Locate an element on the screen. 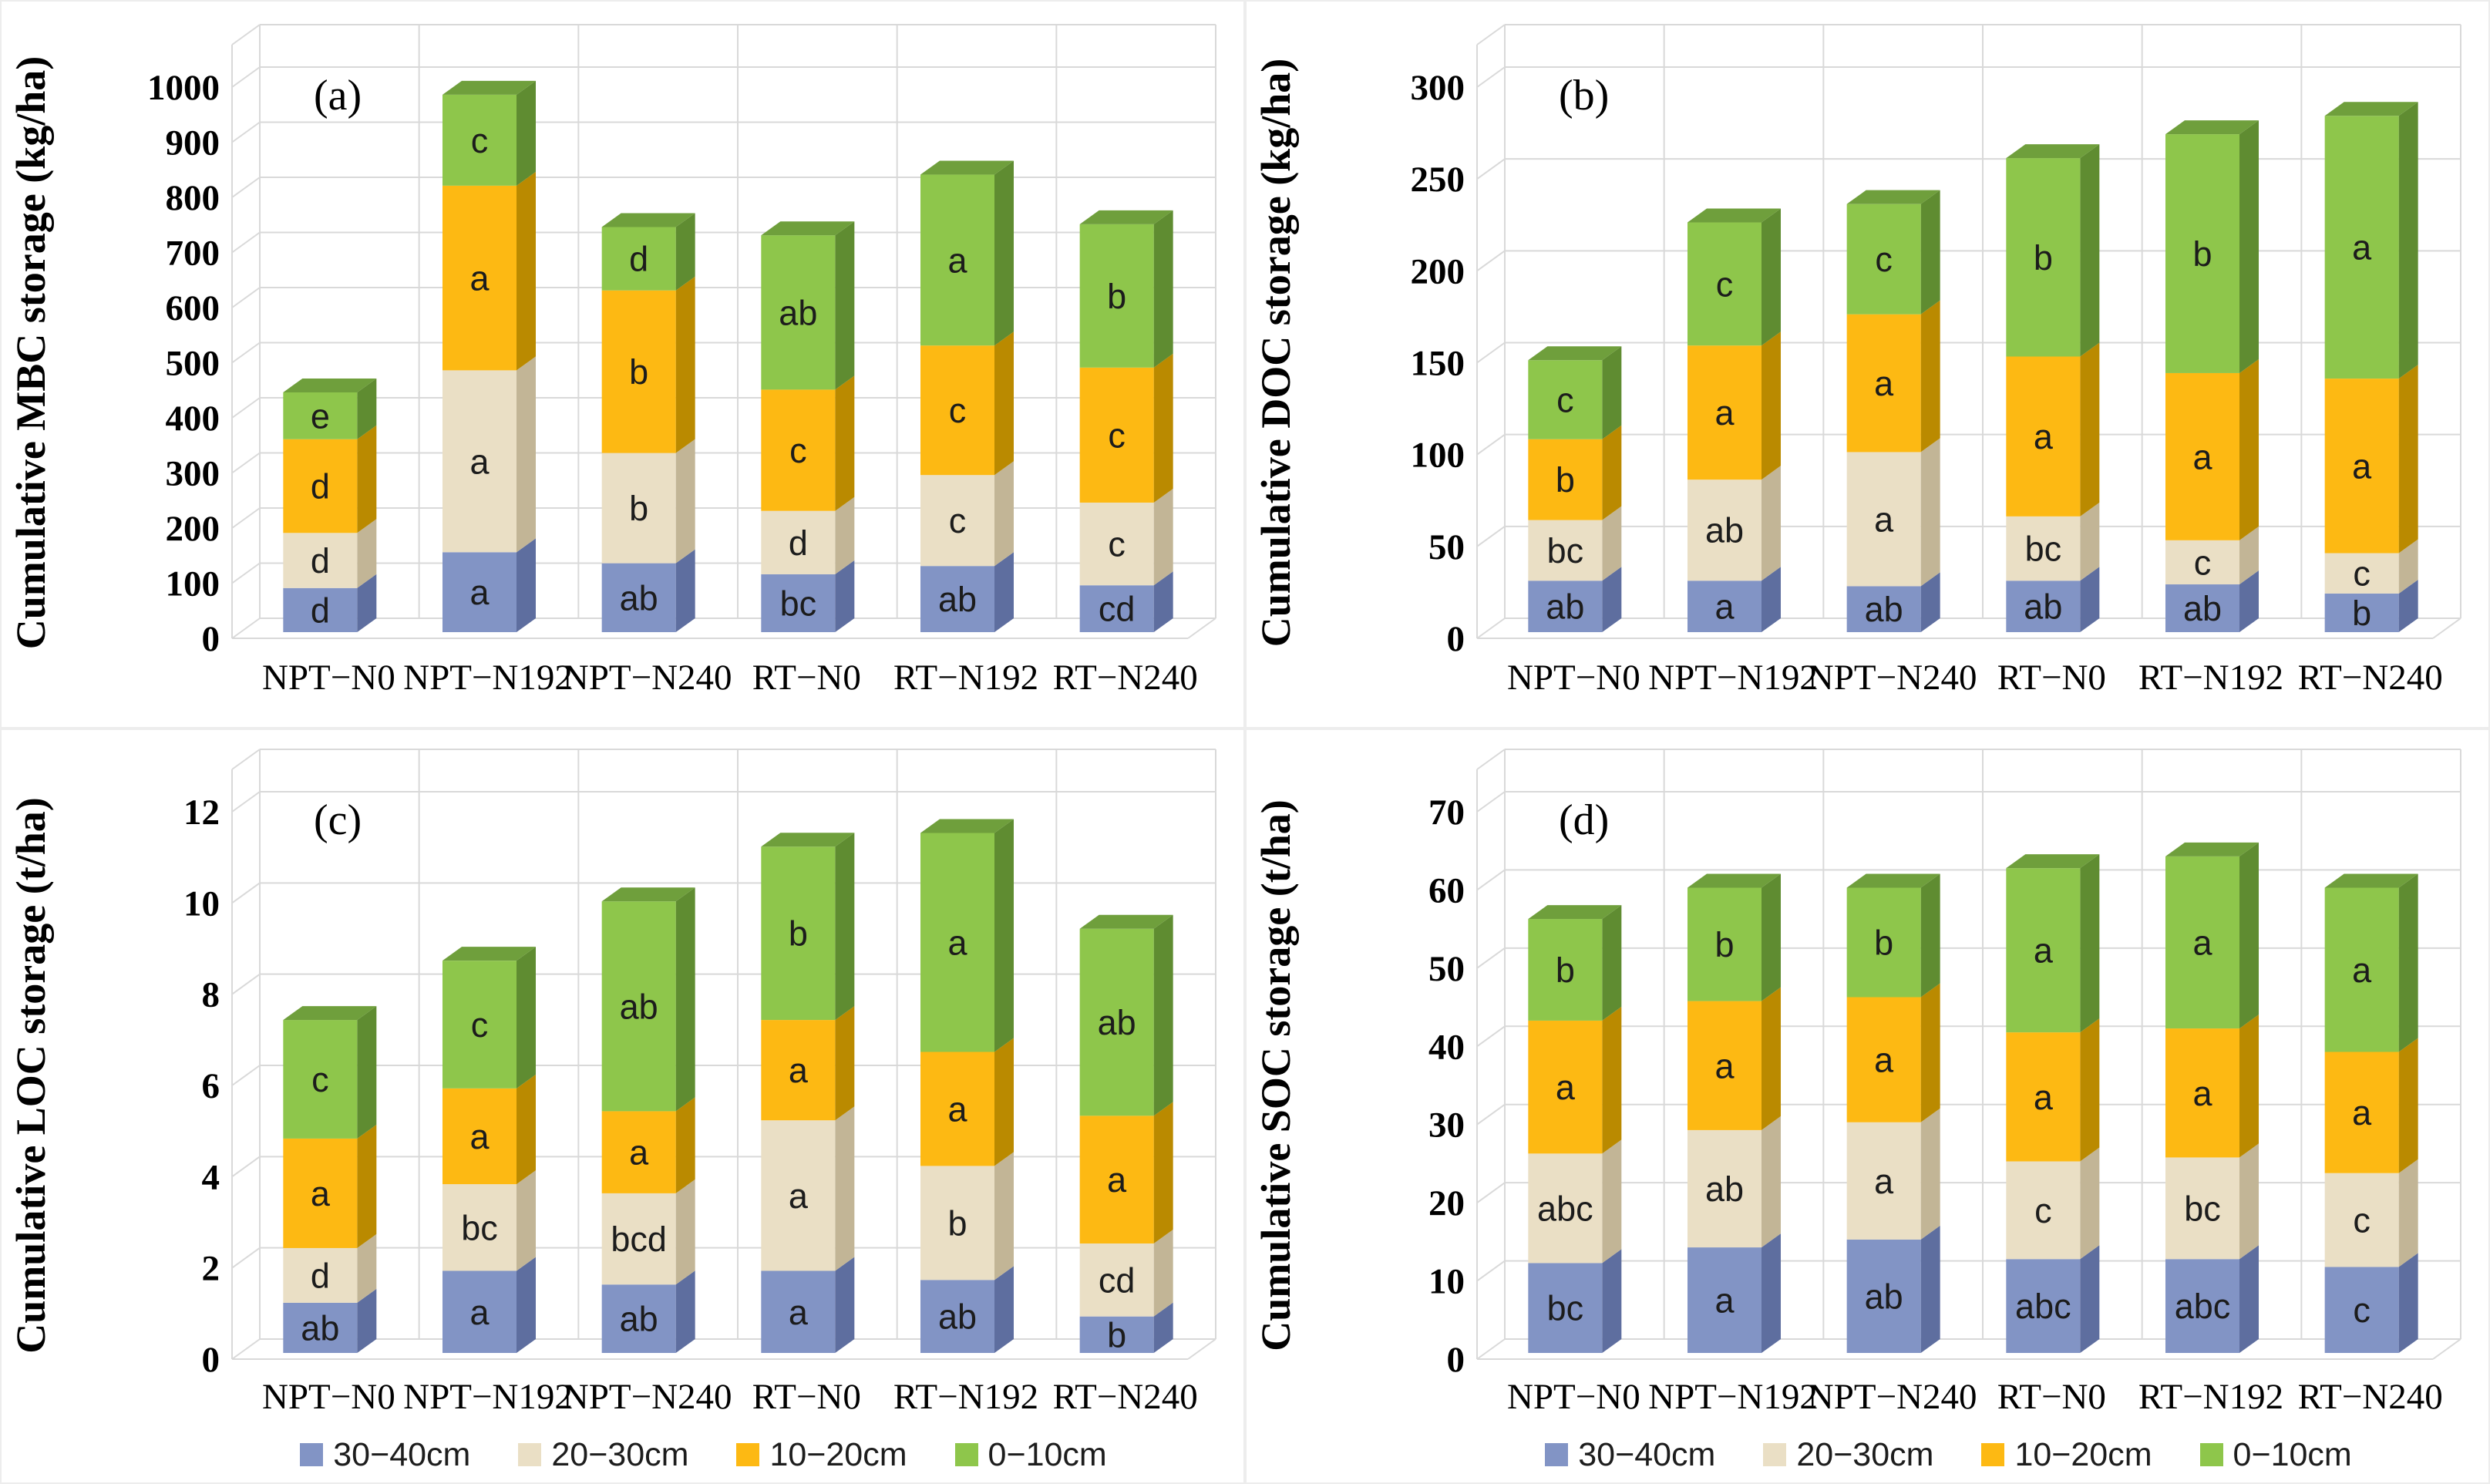 The image size is (2490, 1484). legend-label: 20−30cm is located at coordinates (1865, 1454).